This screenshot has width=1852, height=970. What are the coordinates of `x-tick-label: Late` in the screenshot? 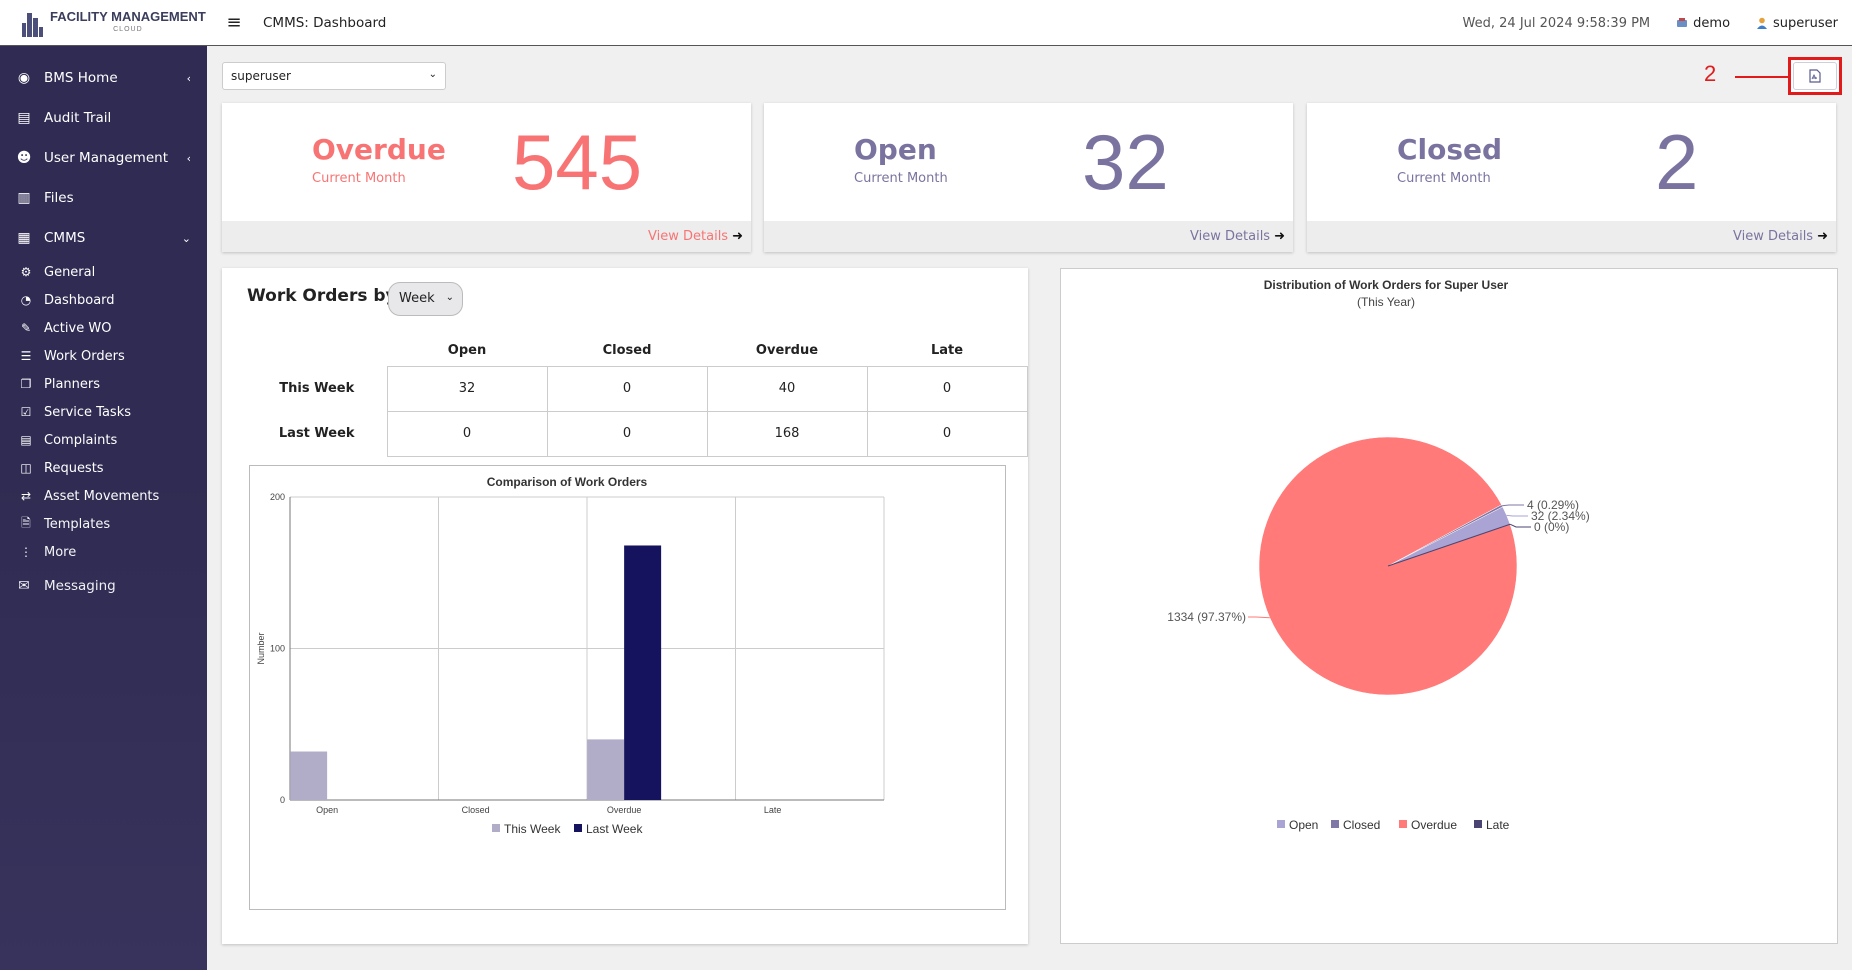 It's located at (773, 810).